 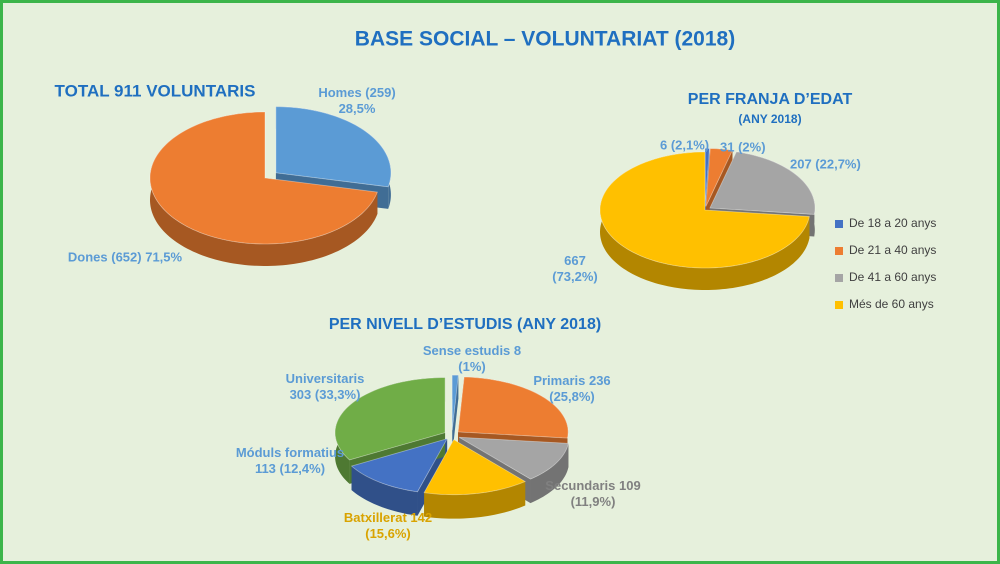 What do you see at coordinates (545, 39) in the screenshot?
I see `page-title: BASE SOCIAL – VOLUNTARIAT (2018)` at bounding box center [545, 39].